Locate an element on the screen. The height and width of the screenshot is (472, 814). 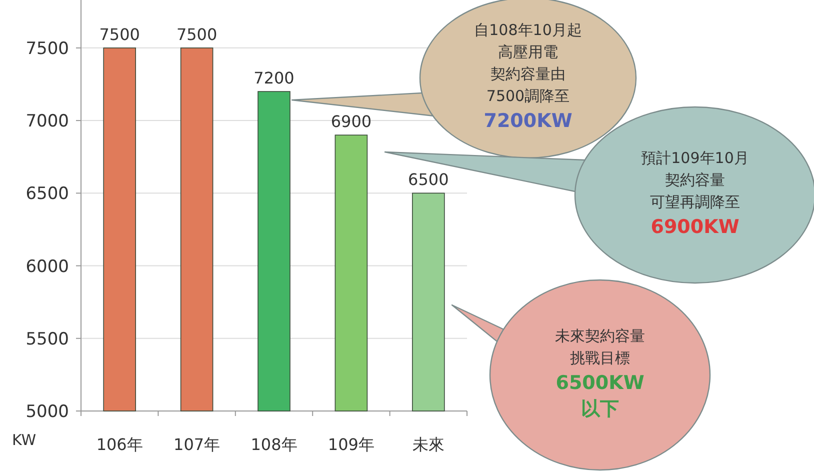
y-axis-title: KW is located at coordinates (24, 440).